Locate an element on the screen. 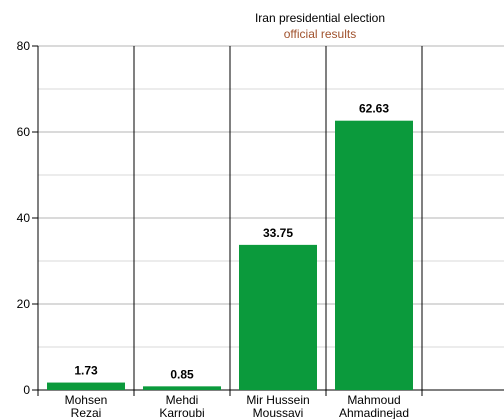  y-tick-label: 40 is located at coordinates (24, 218).